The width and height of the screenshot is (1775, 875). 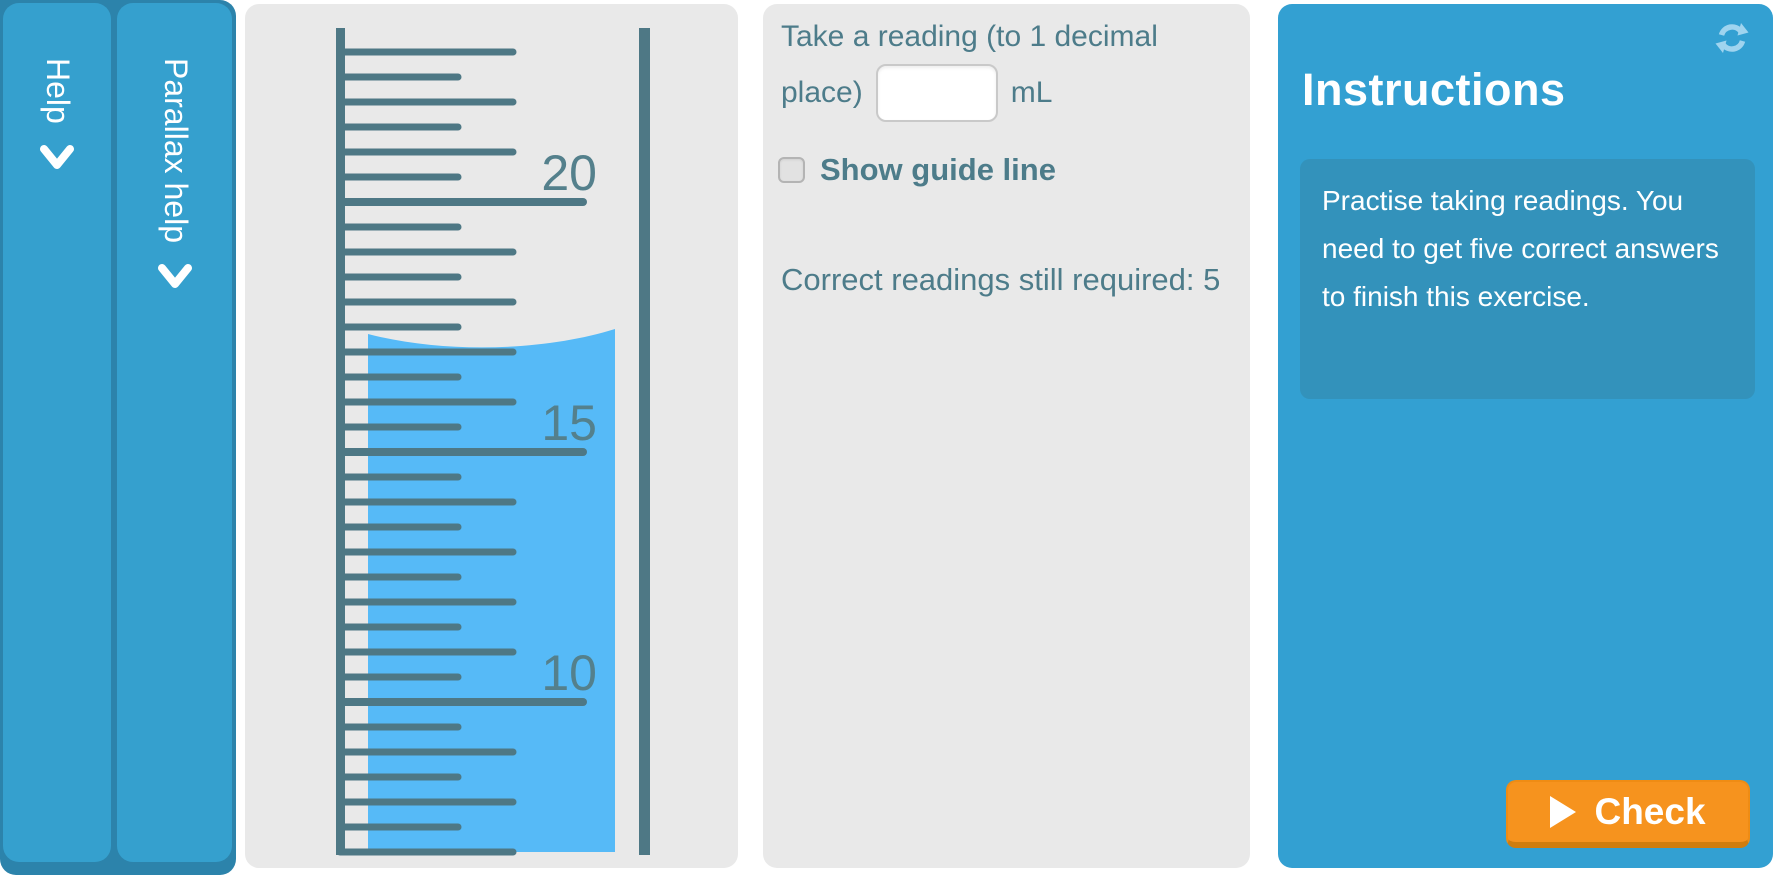 I want to click on liquid, so click(x=491, y=590).